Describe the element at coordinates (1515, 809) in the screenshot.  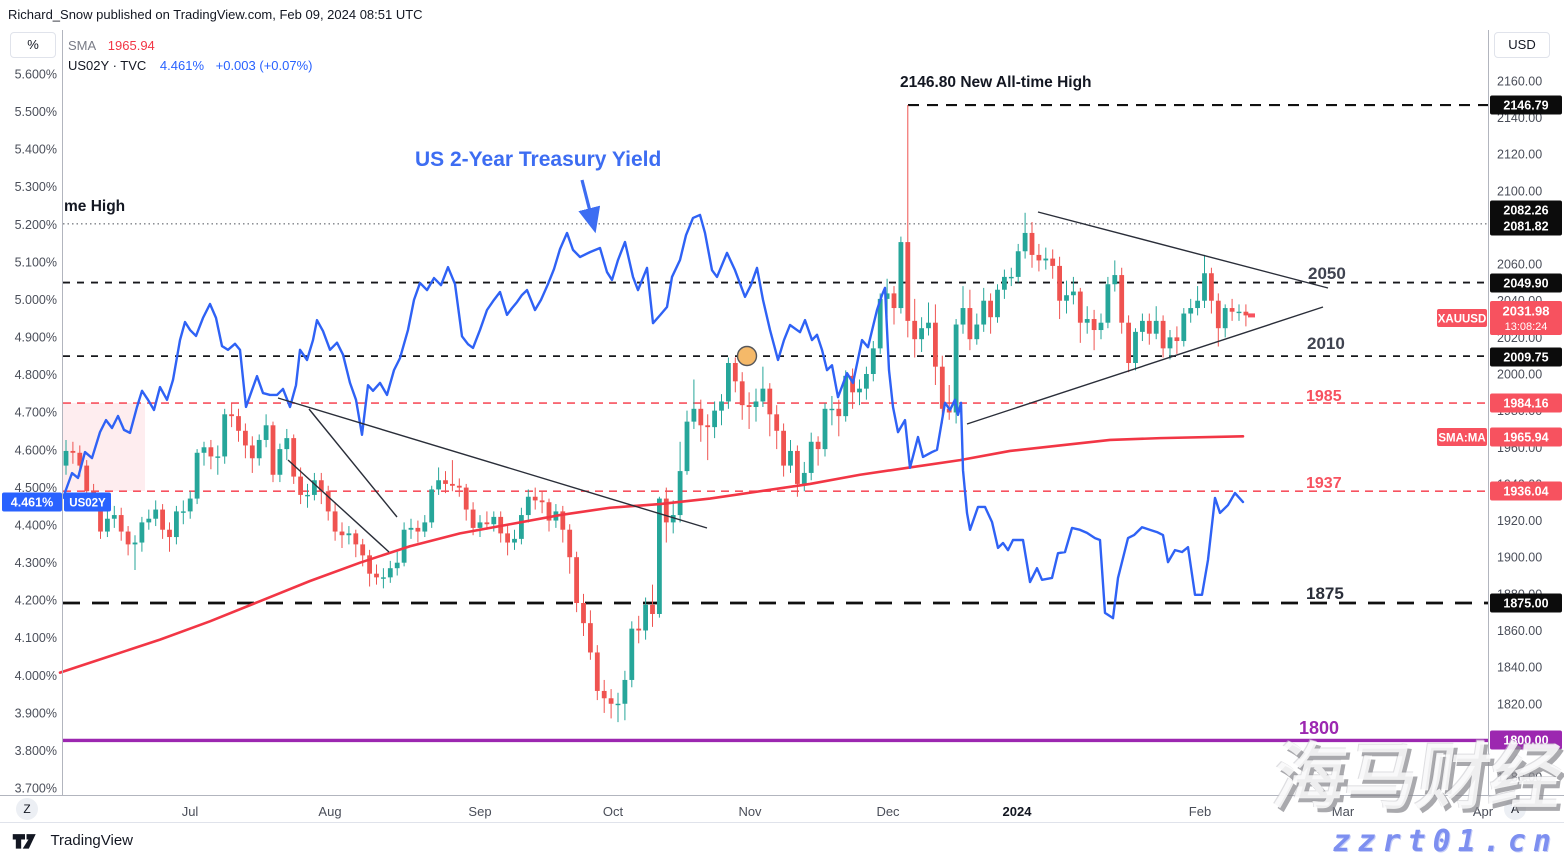
I see `auto-scale-button: A` at that location.